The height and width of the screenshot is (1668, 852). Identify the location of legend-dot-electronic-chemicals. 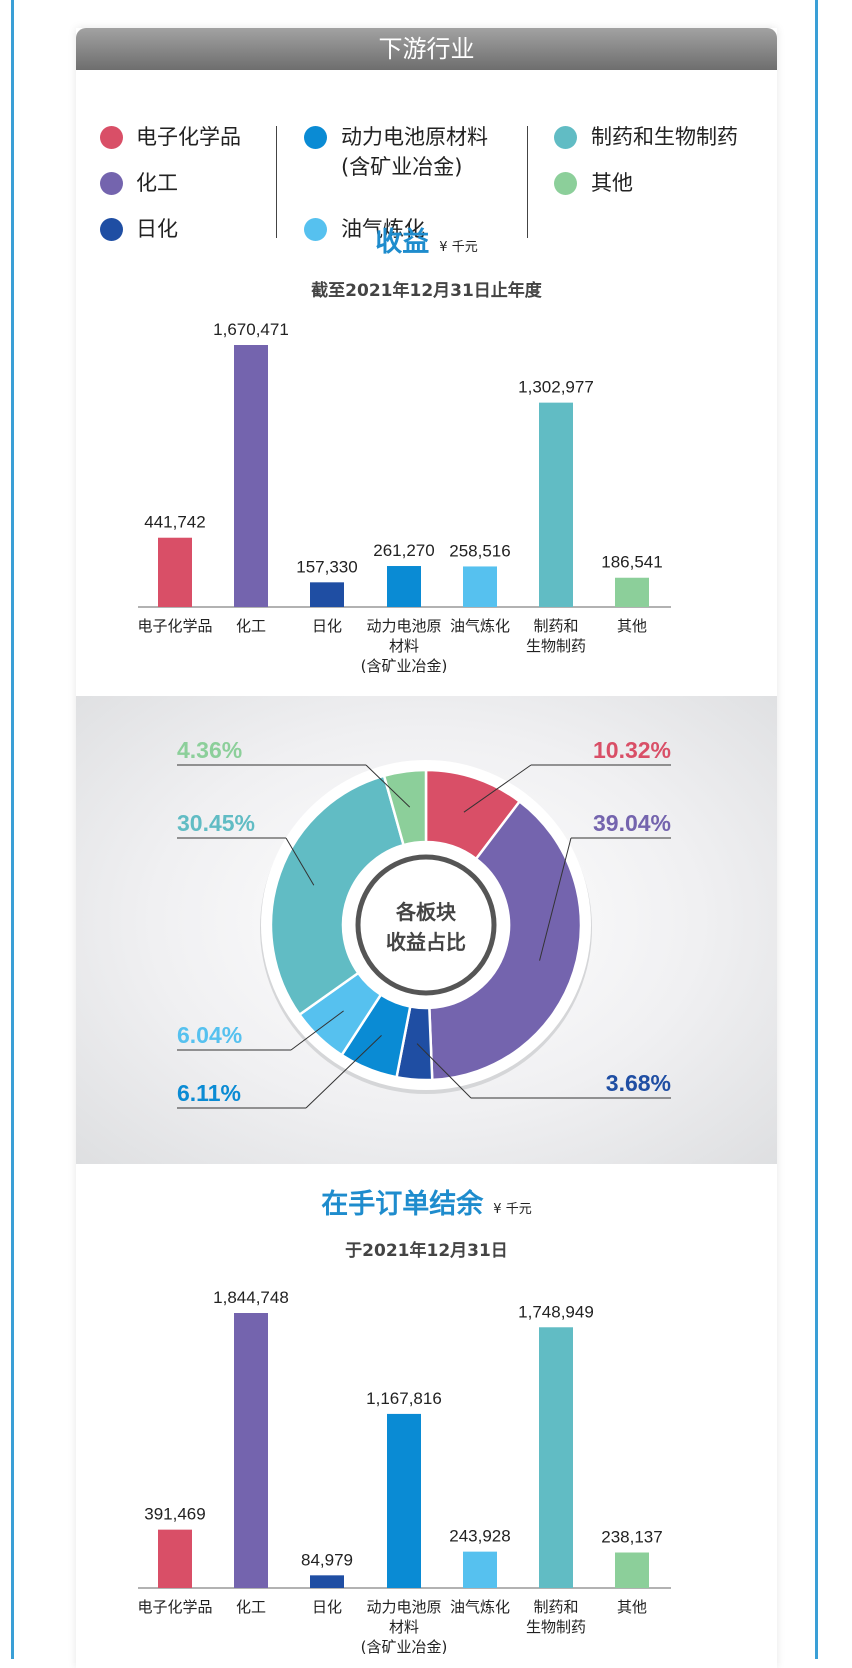
(111, 137).